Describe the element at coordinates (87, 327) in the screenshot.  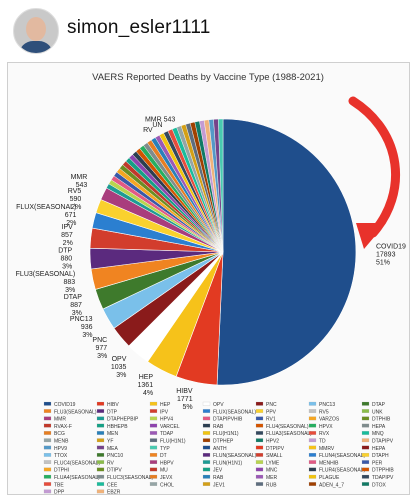
I see `slice-label-pnc13: 936` at that location.